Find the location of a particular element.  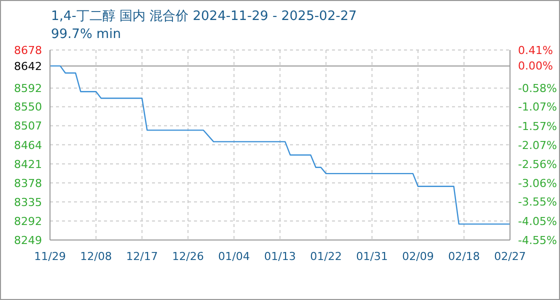

x-tick-label: 02/27 is located at coordinates (510, 256).